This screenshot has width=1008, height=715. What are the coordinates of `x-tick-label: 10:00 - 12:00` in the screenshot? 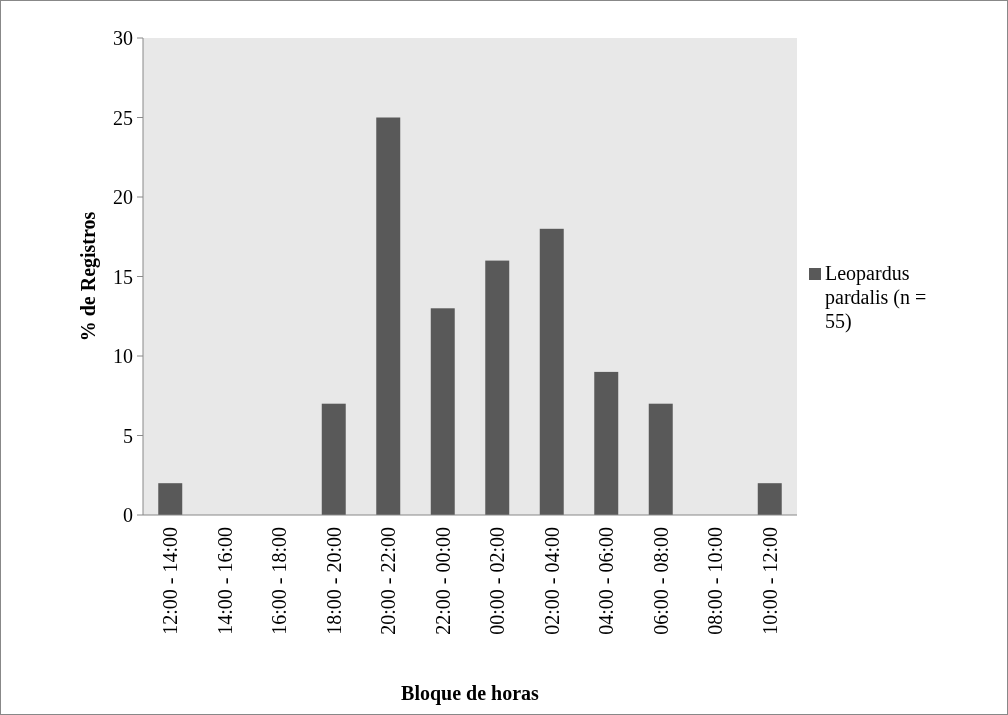 It's located at (769, 581).